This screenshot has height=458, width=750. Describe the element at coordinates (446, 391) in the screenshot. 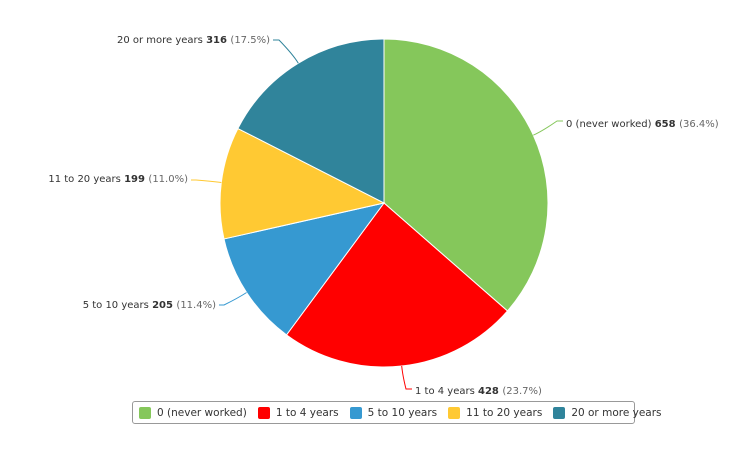

I see `slice-label-category: 1 to 4 years` at that location.